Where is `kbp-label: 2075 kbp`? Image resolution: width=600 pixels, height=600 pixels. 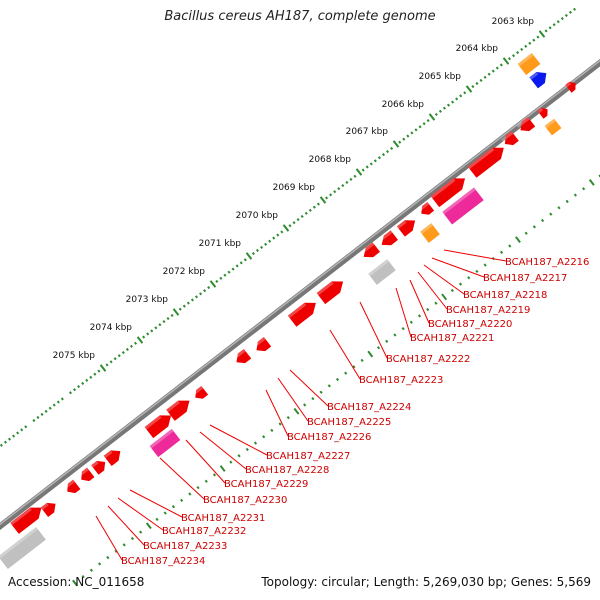 kbp-label: 2075 kbp is located at coordinates (74, 356).